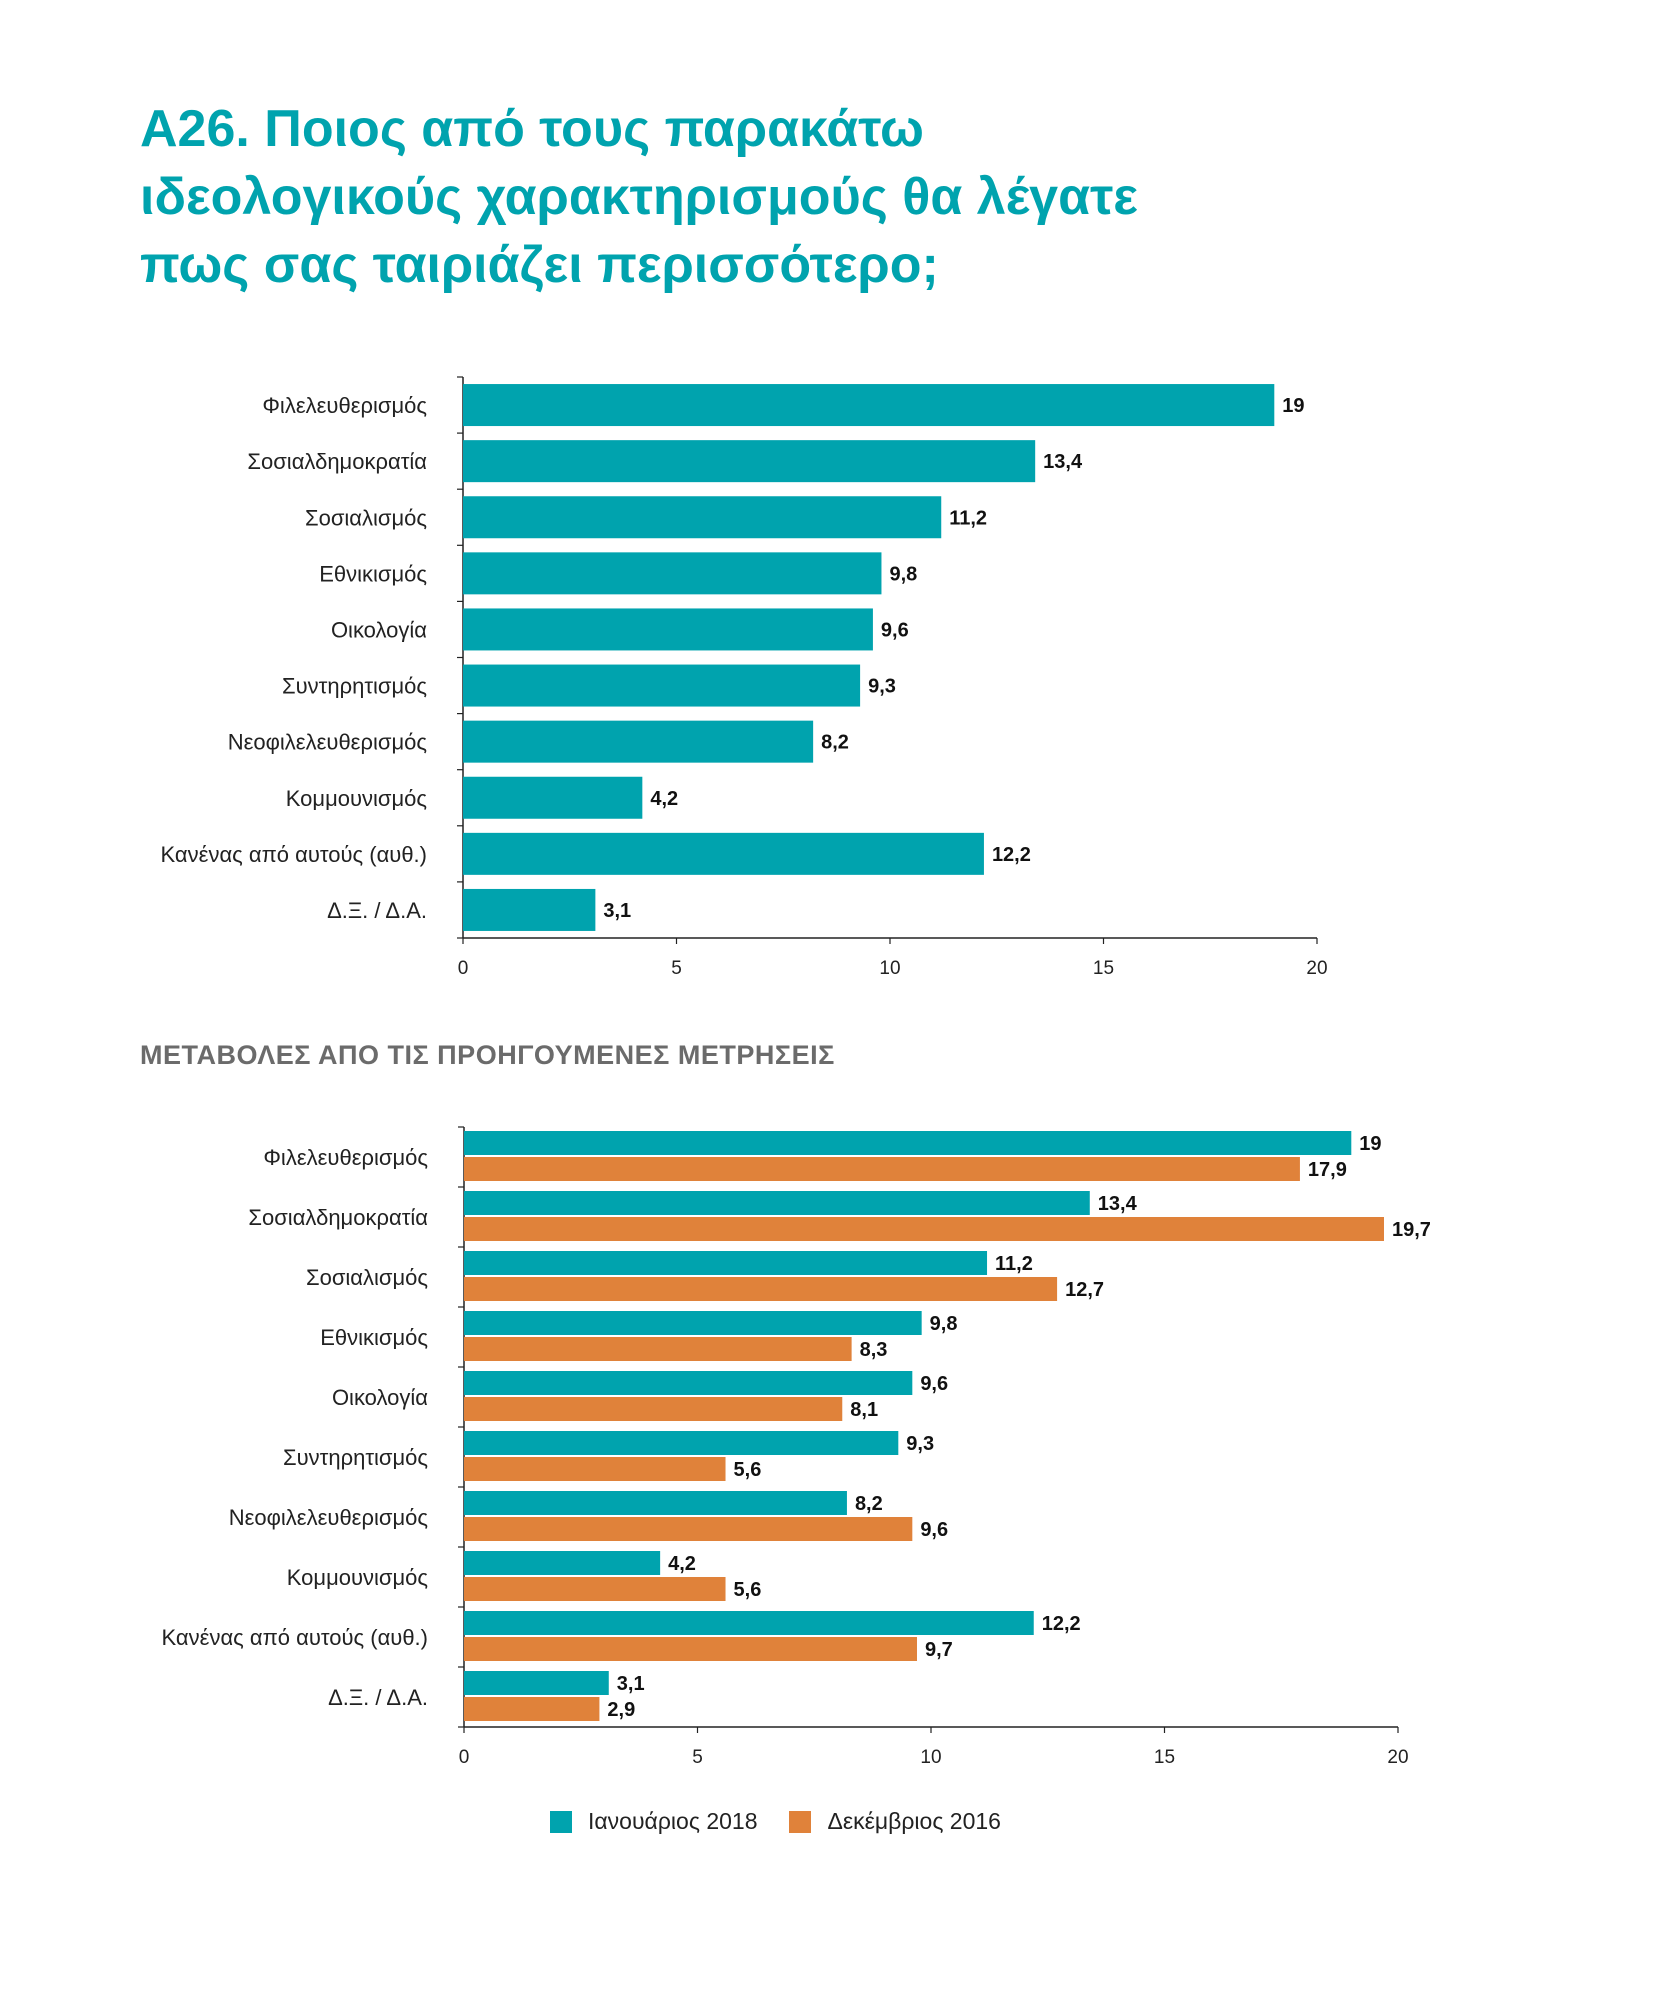 This screenshot has width=1654, height=2004. What do you see at coordinates (539, 265) in the screenshot?
I see `title-line-3: πως σας ταιριάζει περισσότερο;` at bounding box center [539, 265].